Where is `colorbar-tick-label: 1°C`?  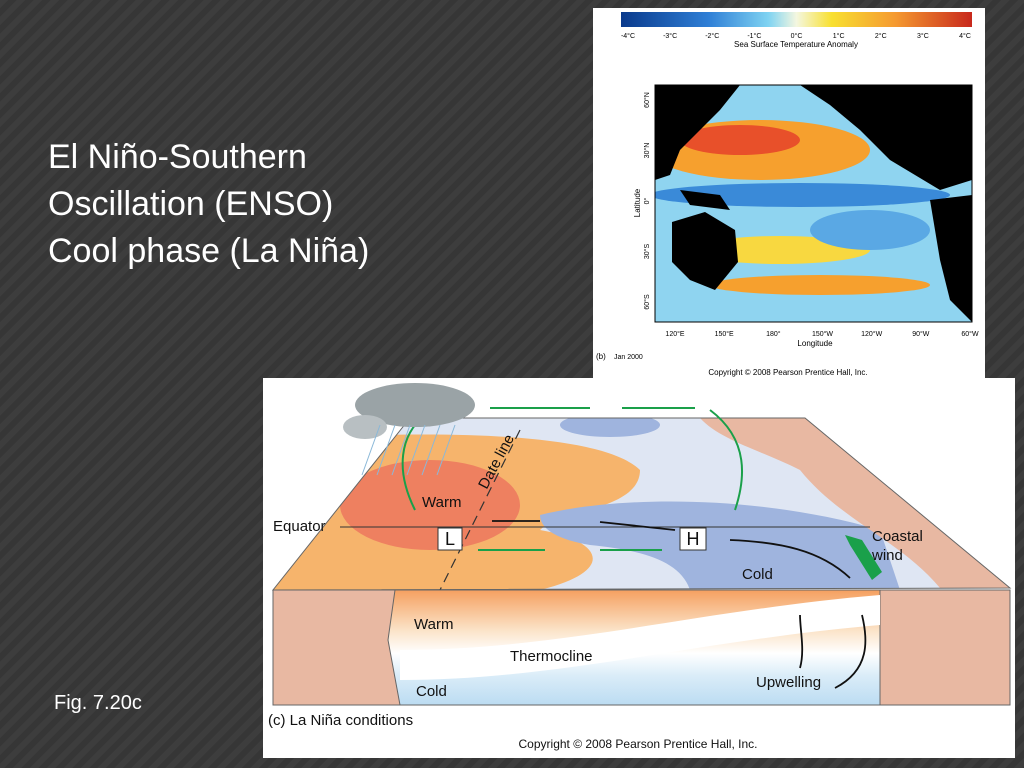
colorbar-tick-label: 1°C is located at coordinates (839, 36).